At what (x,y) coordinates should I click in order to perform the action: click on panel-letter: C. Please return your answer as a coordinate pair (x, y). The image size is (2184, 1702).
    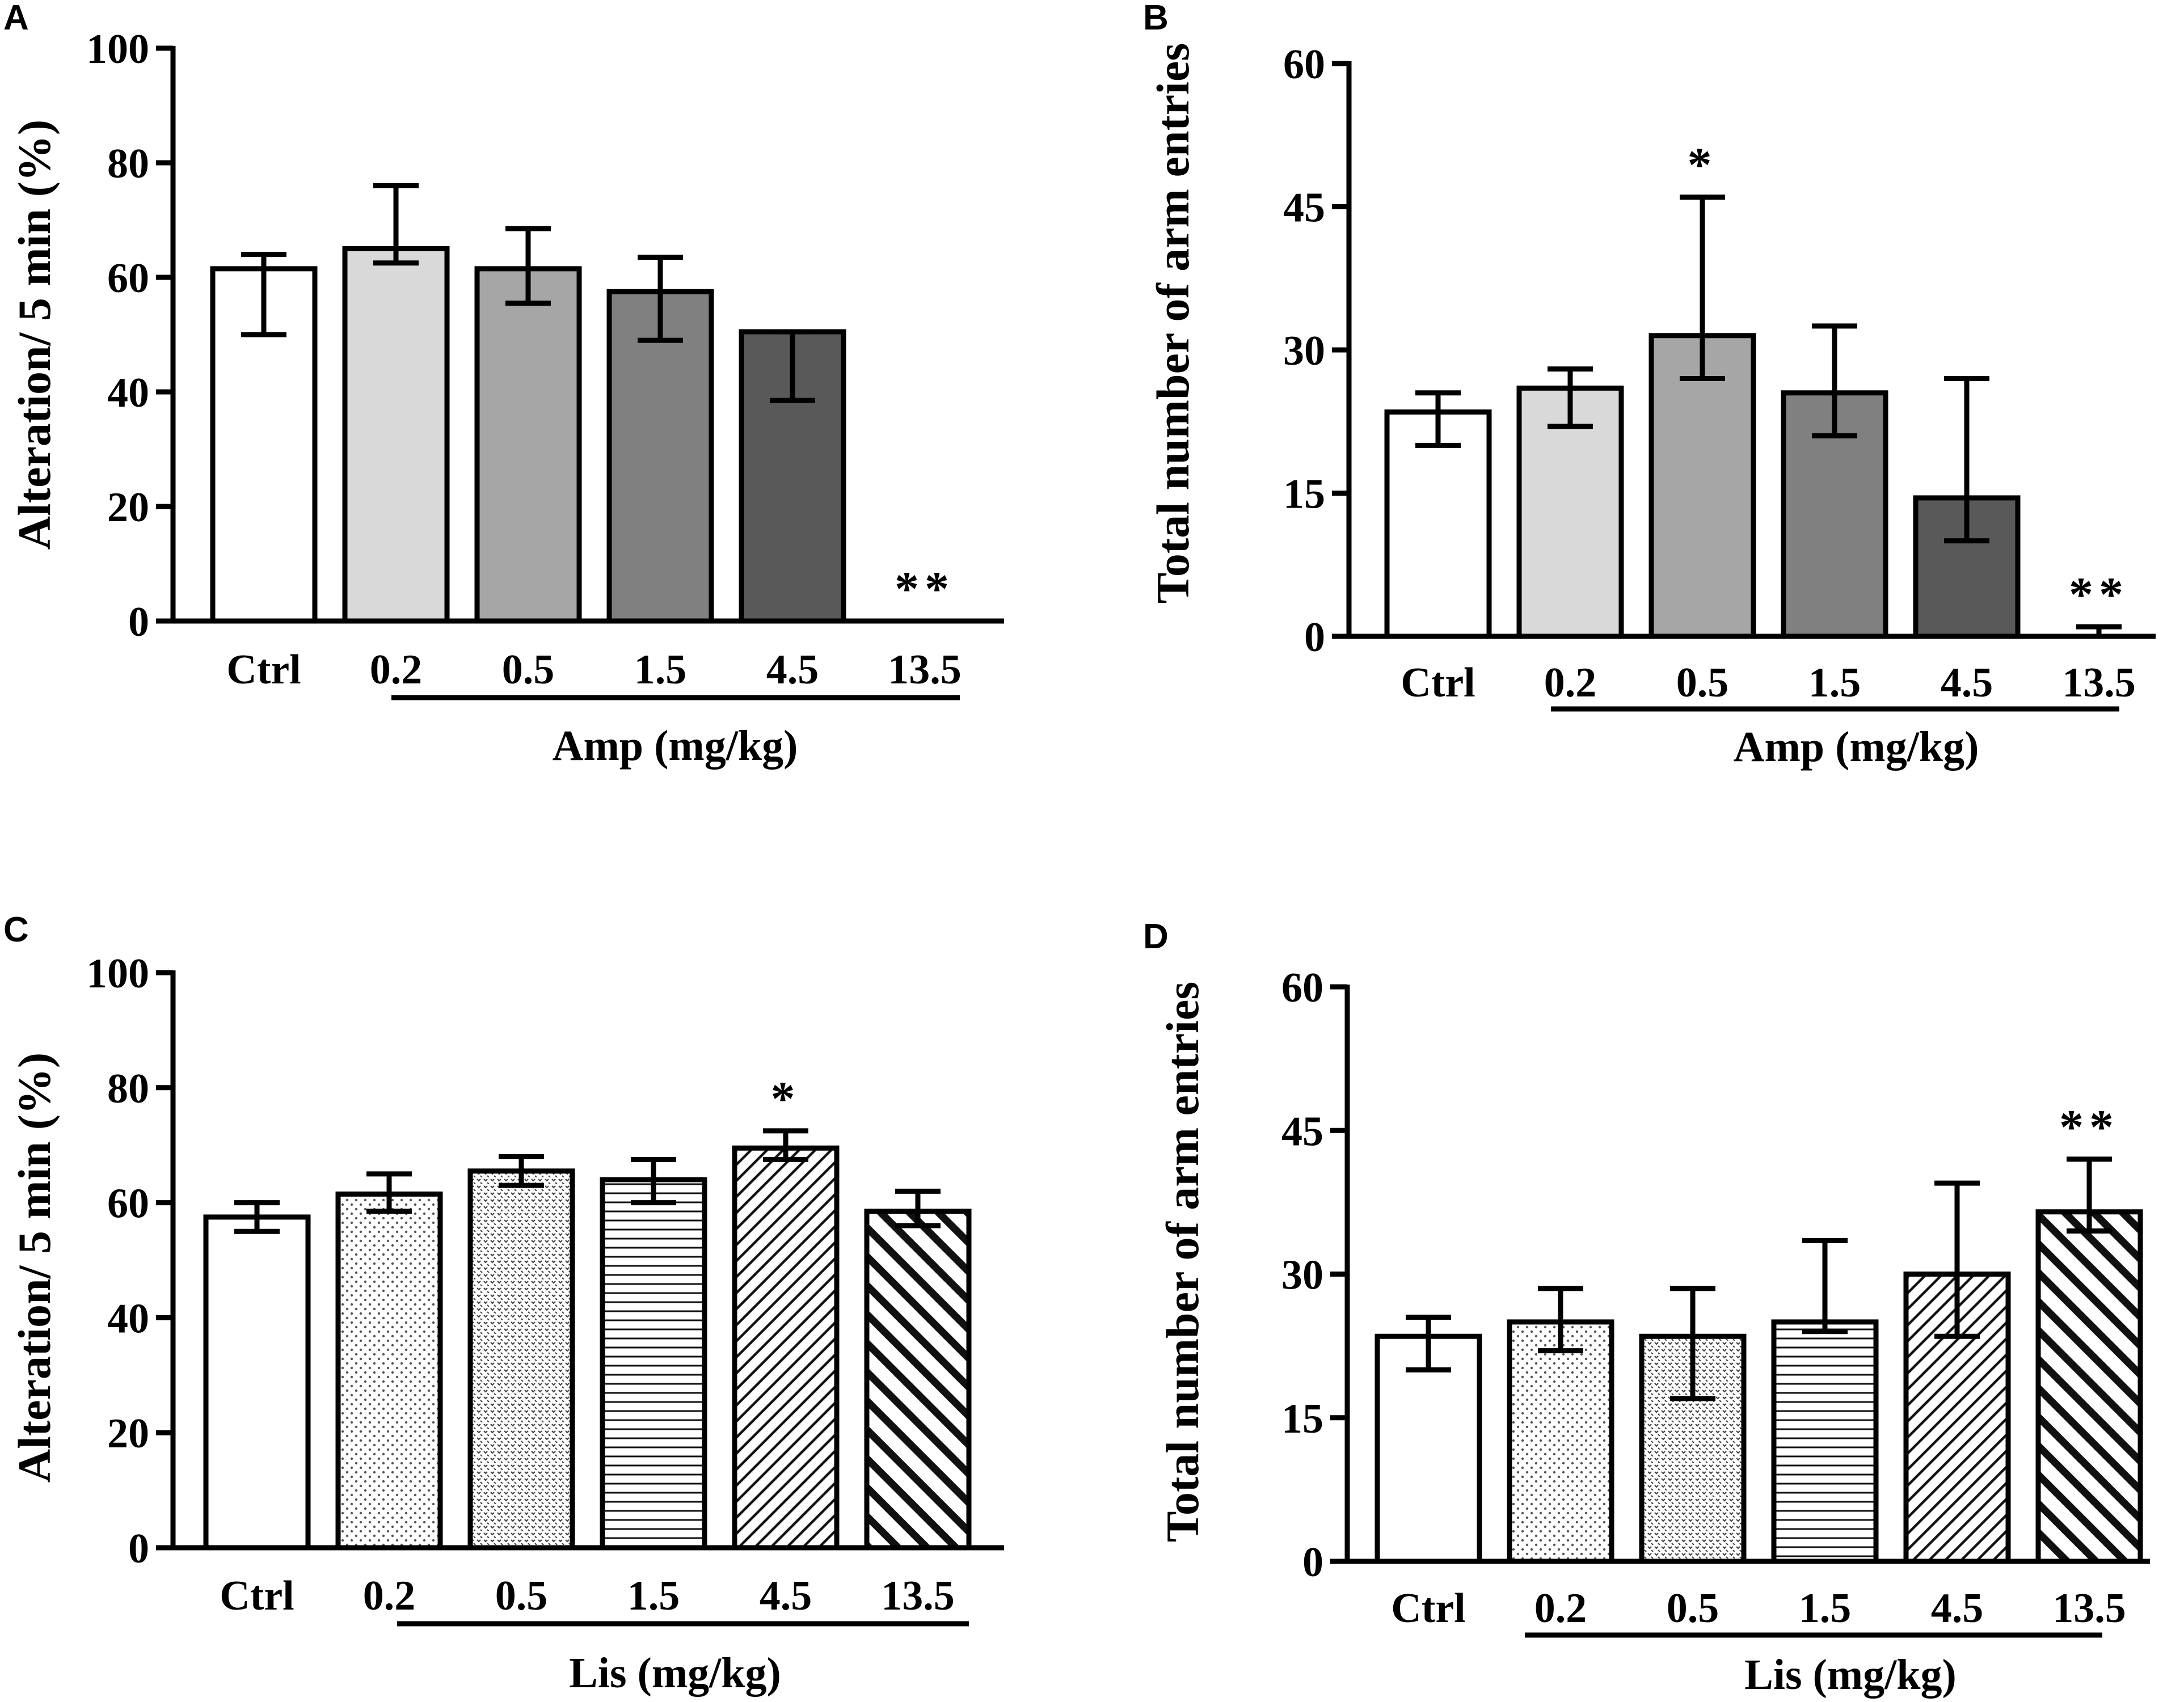
    Looking at the image, I should click on (16, 929).